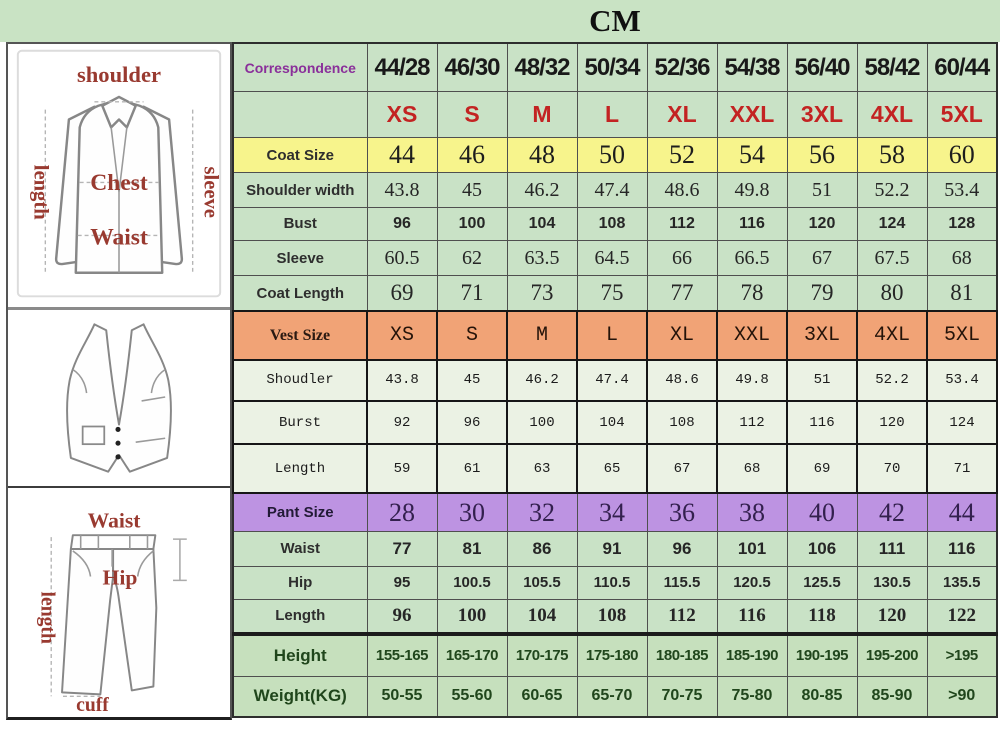 The image size is (1000, 743). I want to click on pants-waist-label: Waist, so click(115, 520).